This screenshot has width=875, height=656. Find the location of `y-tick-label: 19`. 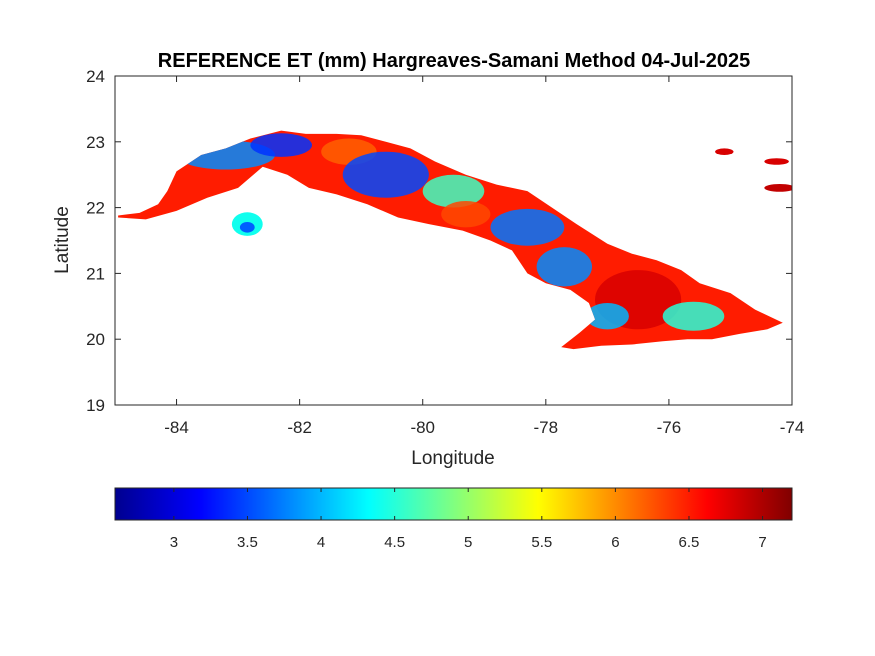

y-tick-label: 19 is located at coordinates (95, 405).